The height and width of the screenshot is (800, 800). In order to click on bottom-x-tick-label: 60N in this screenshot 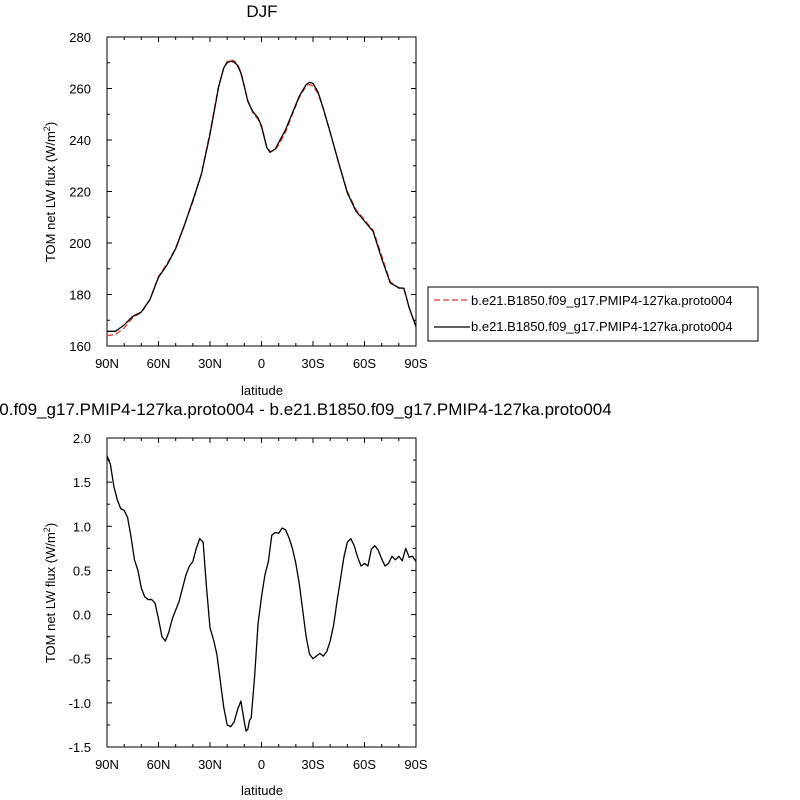, I will do `click(159, 764)`.